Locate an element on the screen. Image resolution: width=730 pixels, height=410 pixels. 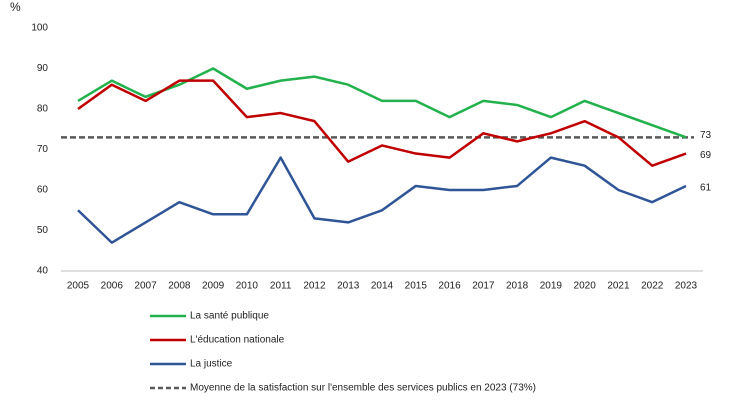
x-tick-label: 2008 is located at coordinates (179, 286).